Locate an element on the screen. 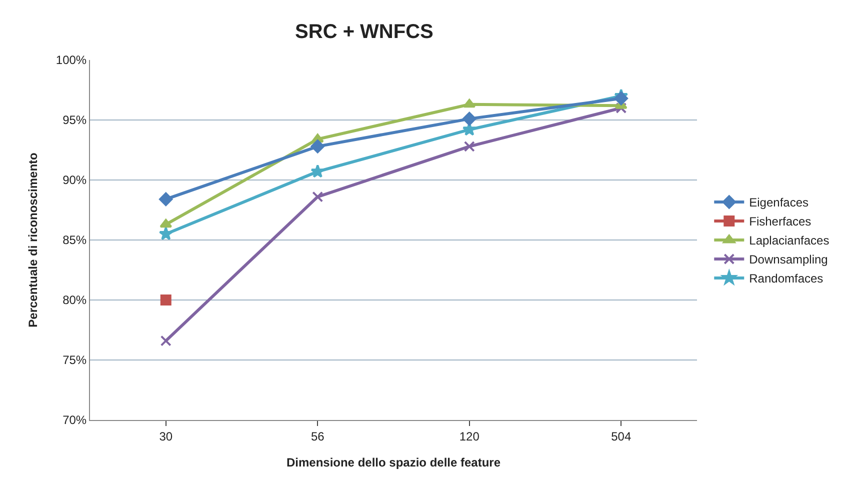 This screenshot has width=847, height=480. y-tick-label: 70% is located at coordinates (74, 420).